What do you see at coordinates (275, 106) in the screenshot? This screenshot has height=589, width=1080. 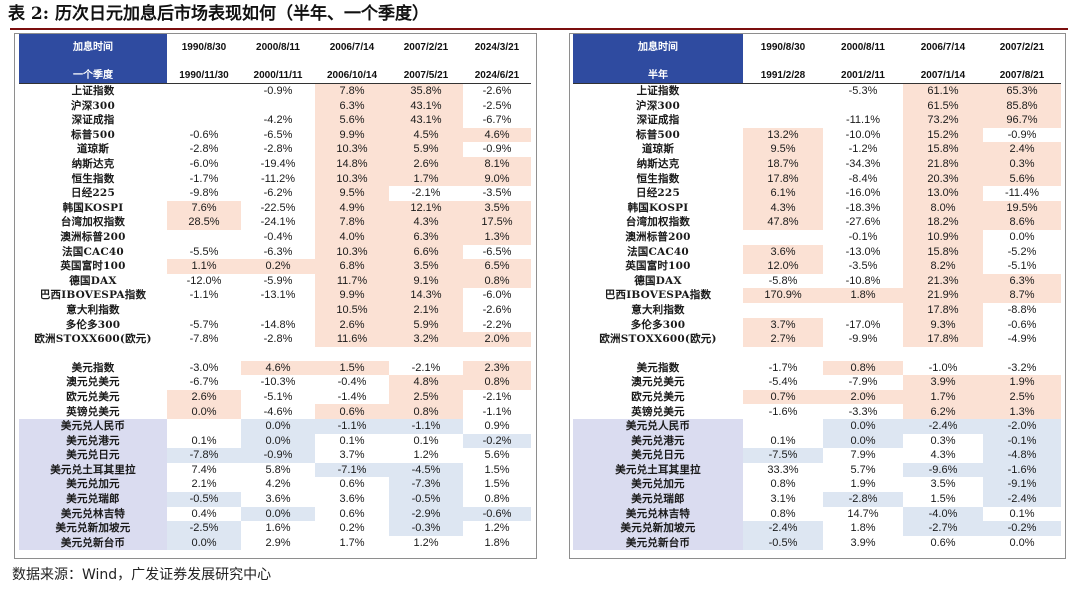 I see `table-row: 沪深300 6.3% 43.1% -2.5%` at bounding box center [275, 106].